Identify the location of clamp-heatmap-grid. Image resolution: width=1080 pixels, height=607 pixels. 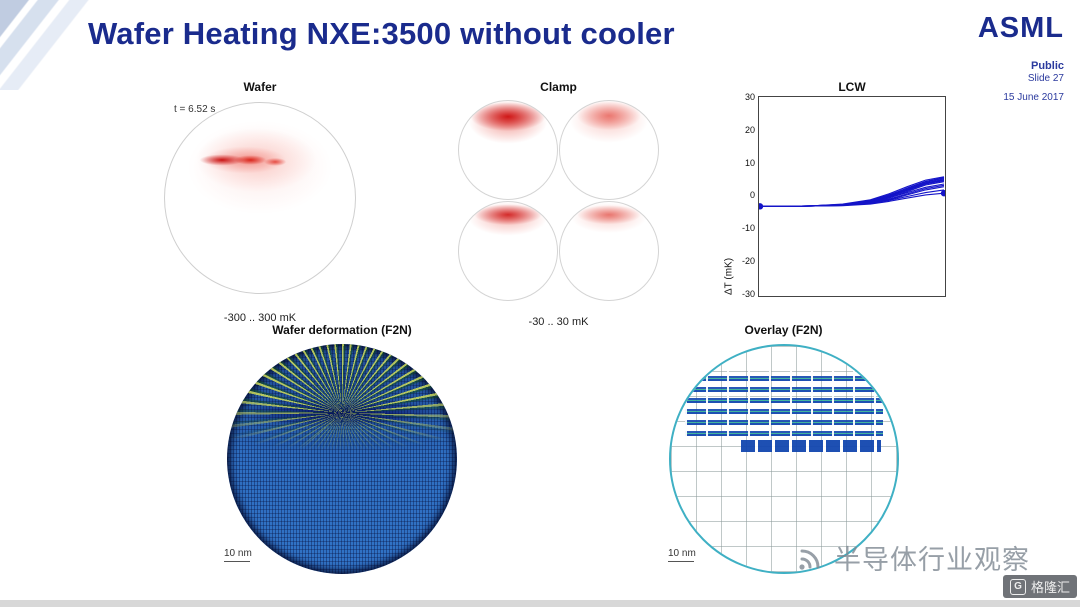
(558, 200).